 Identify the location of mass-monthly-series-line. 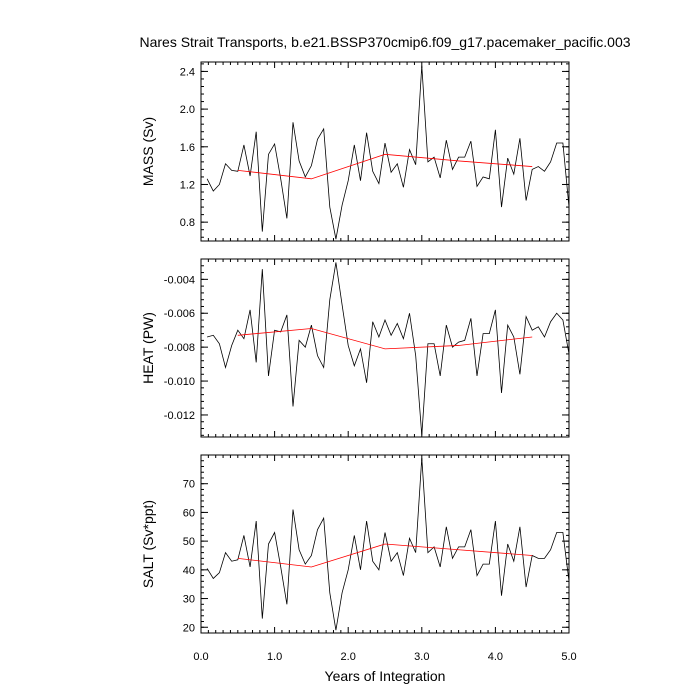
(388, 152).